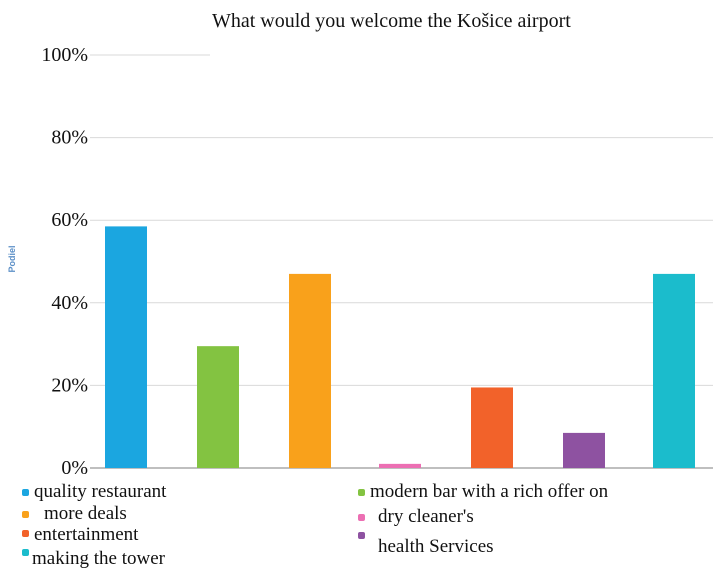 Image resolution: width=713 pixels, height=571 pixels. Describe the element at coordinates (489, 491) in the screenshot. I see `legend-label: modern bar with a rich offer on` at that location.